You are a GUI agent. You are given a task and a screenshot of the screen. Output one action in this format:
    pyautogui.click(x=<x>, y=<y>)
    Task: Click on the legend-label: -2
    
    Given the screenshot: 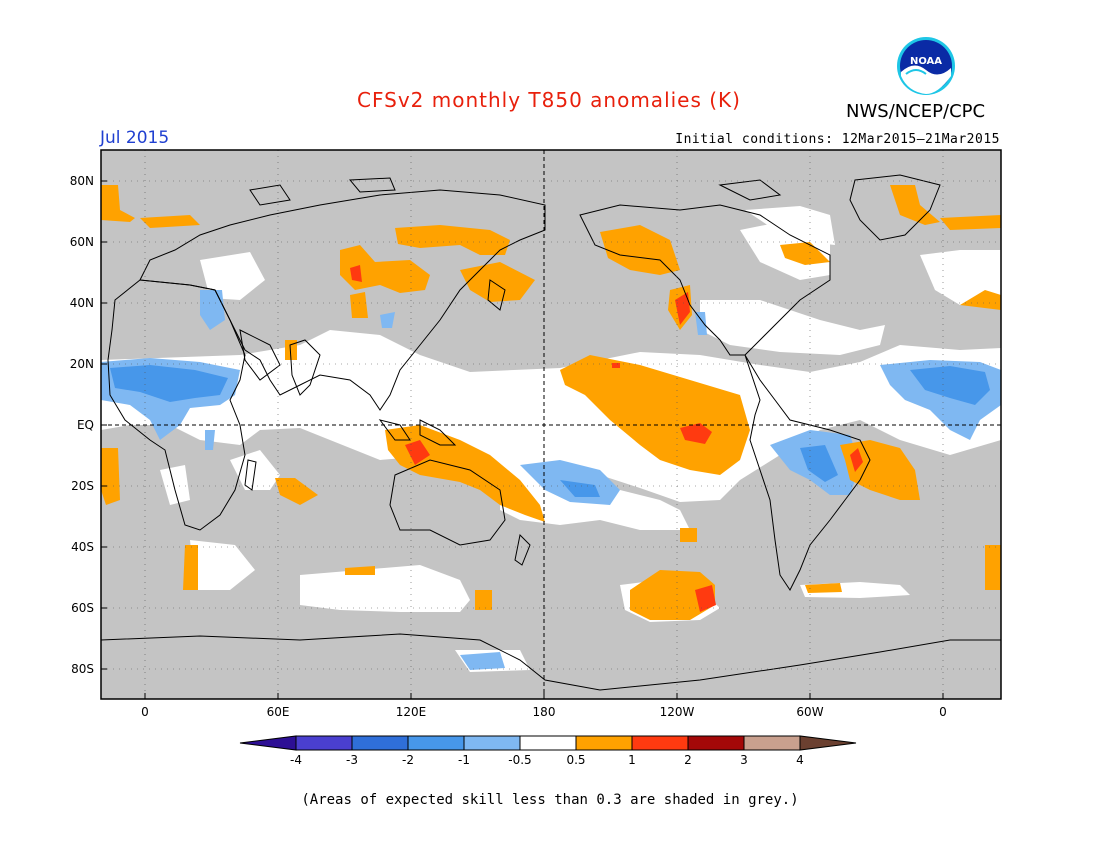 What is the action you would take?
    pyautogui.click(x=408, y=760)
    